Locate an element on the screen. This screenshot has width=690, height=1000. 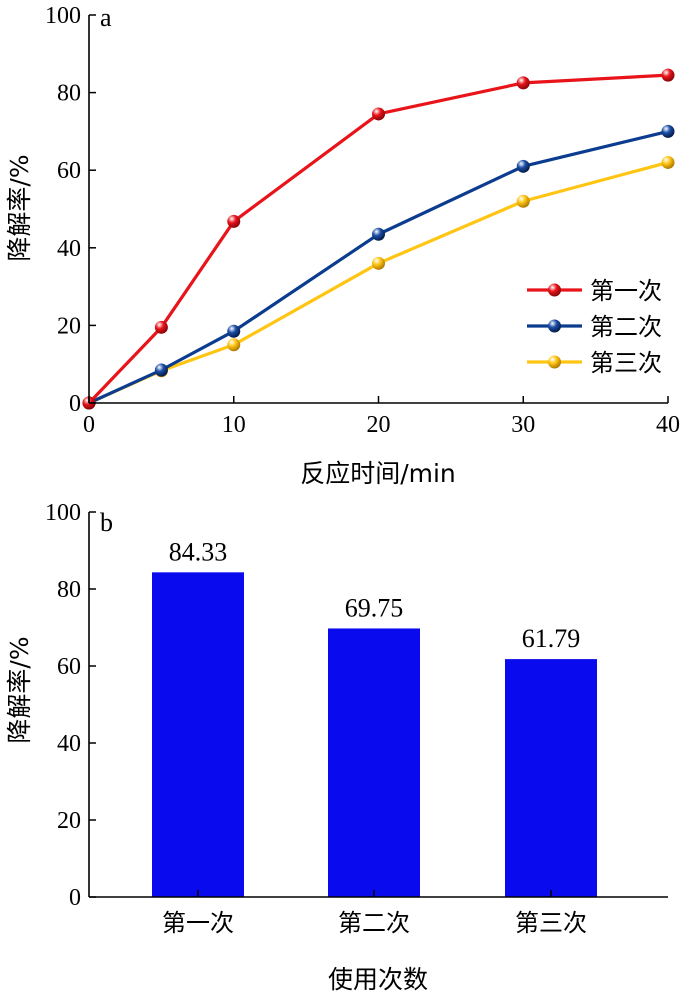
legend-label: 第二次 is located at coordinates (626, 327).